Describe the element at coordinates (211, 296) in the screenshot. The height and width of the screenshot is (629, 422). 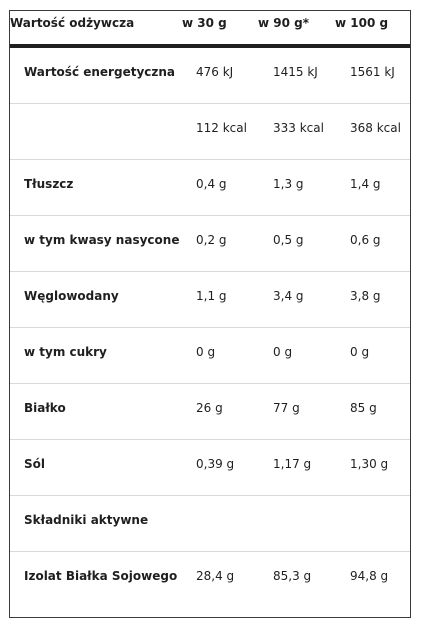
I see `value-30g: 1,1 g` at that location.